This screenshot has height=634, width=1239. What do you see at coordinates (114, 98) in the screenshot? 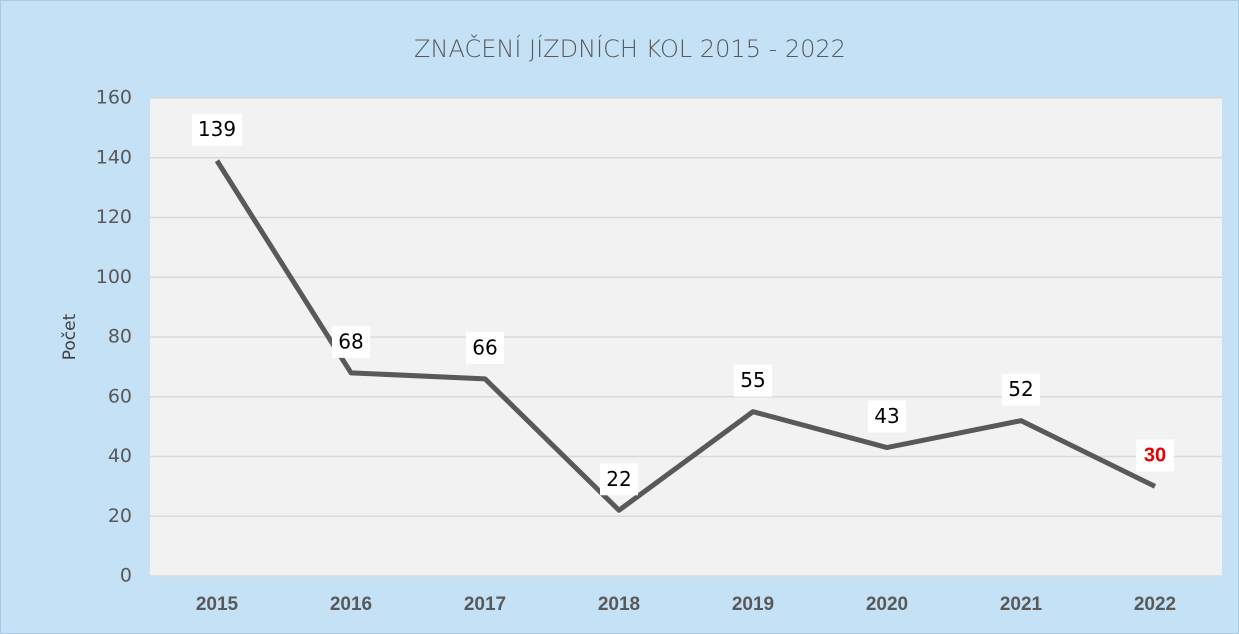
I see `y-tick-label: 160` at bounding box center [114, 98].